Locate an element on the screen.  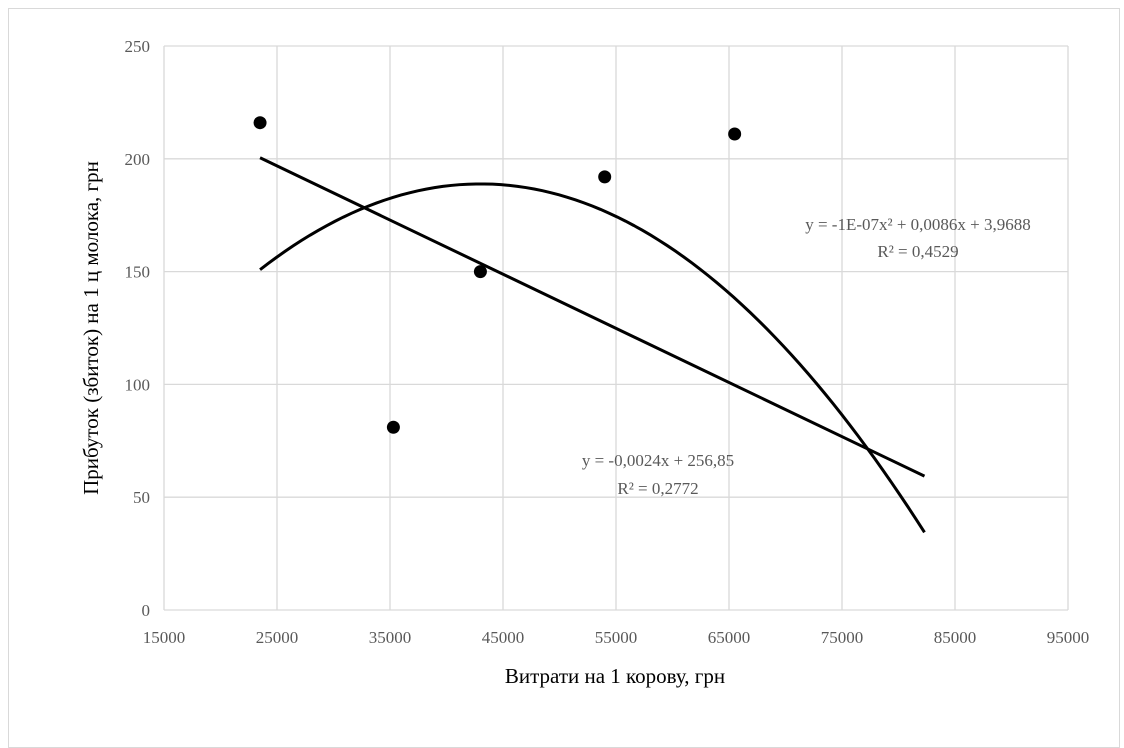
linear-equation: y = -0,0024x + 256,85 is located at coordinates (658, 460).